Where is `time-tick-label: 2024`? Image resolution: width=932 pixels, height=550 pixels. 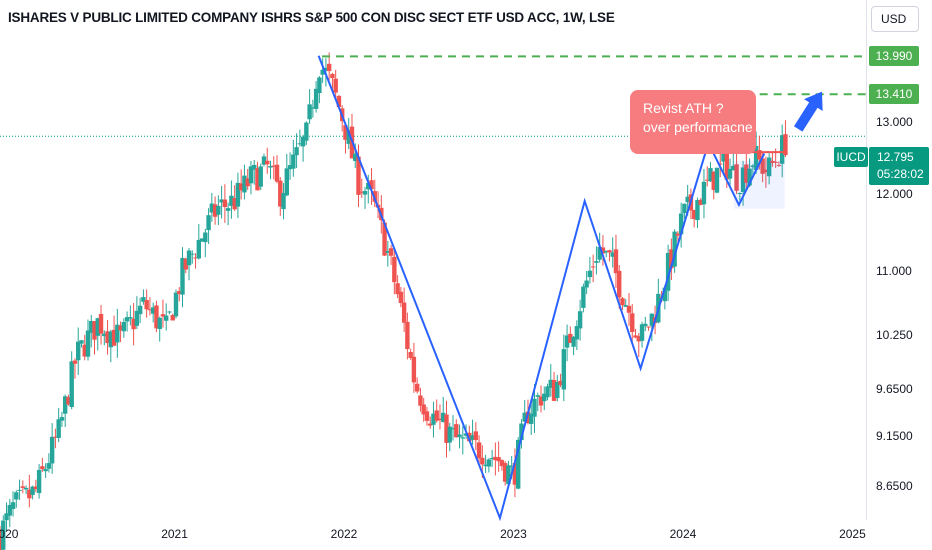 time-tick-label: 2024 is located at coordinates (683, 534).